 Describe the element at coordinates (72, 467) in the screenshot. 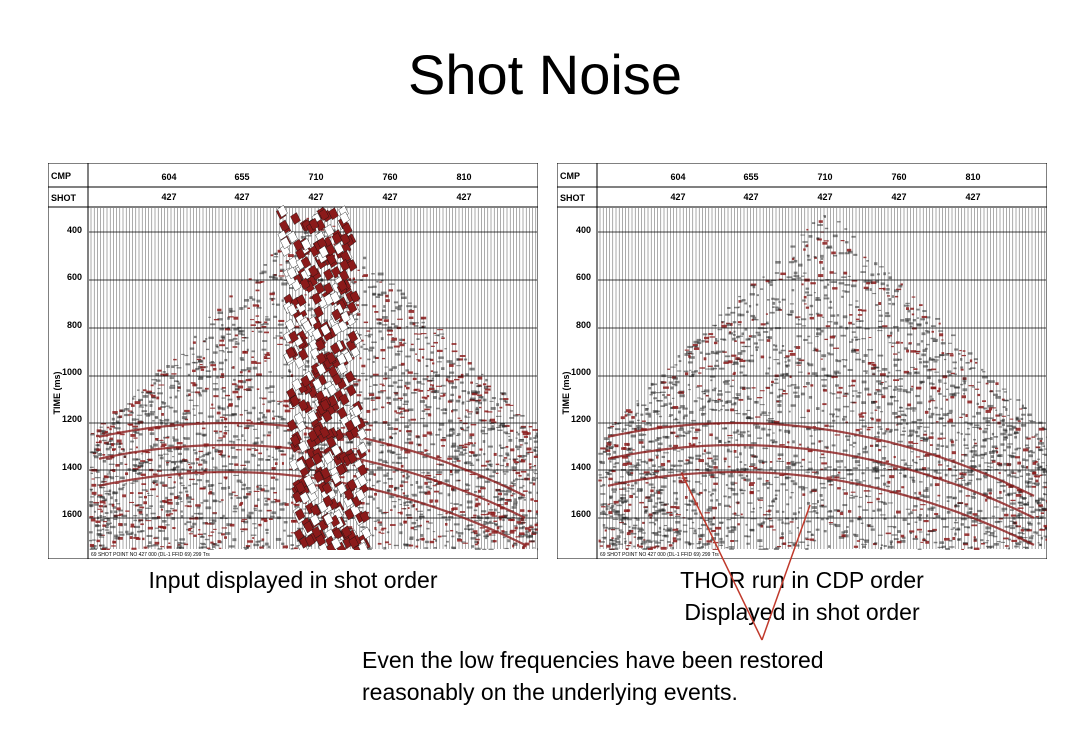

I see `time-tick: 1400` at that location.